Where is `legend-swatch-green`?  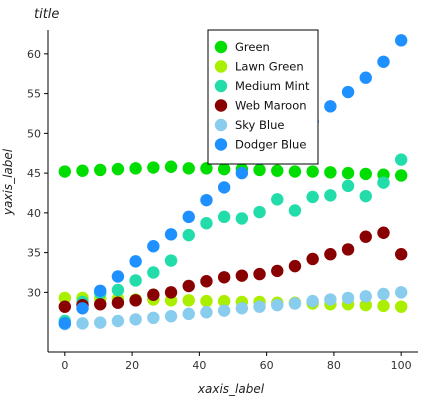
legend-swatch-green is located at coordinates (221, 47).